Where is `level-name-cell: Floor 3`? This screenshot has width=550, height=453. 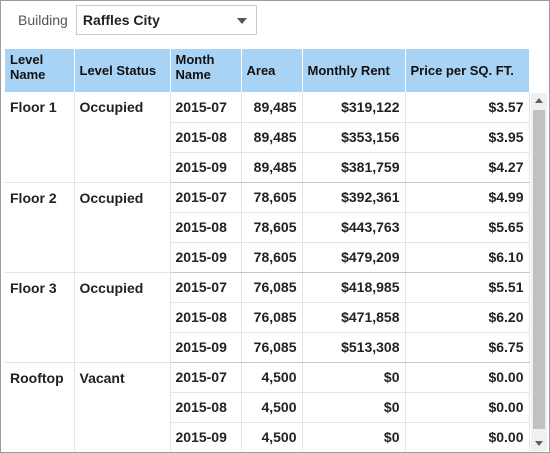 level-name-cell: Floor 3 is located at coordinates (40, 317).